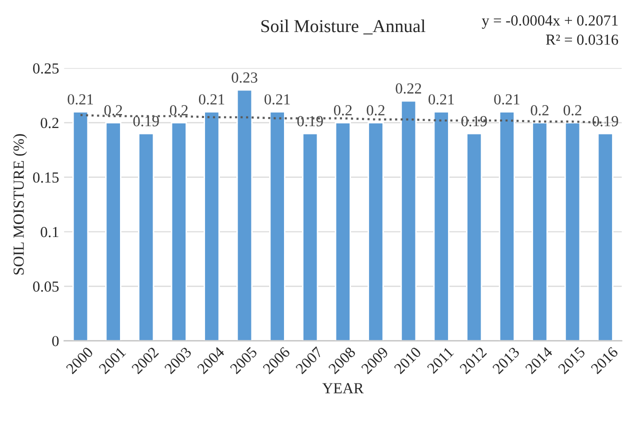 This screenshot has height=426, width=641. What do you see at coordinates (343, 27) in the screenshot?
I see `chart-title: Soil Moisture _Annual` at bounding box center [343, 27].